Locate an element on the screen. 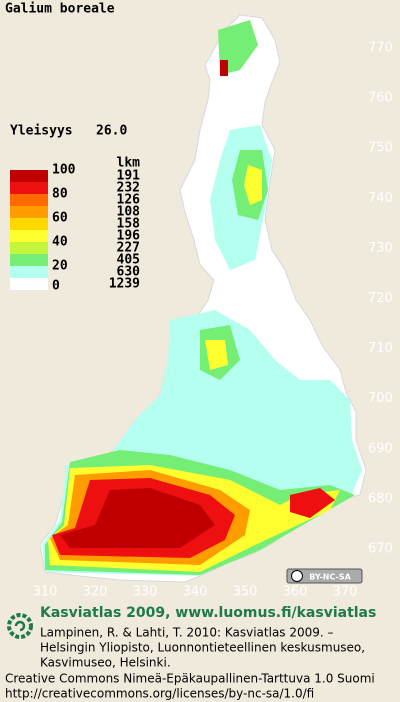 Image resolution: width=400 pixels, height=702 pixels. y-grid-label: 730 is located at coordinates (380, 248).